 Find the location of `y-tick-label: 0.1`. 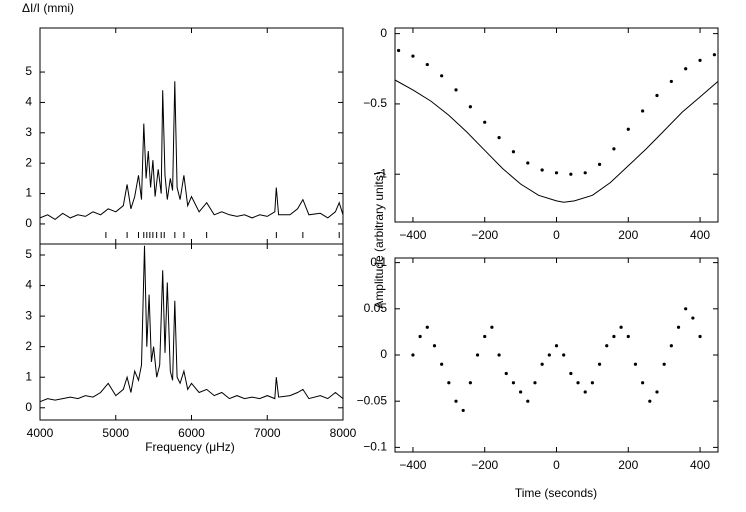

y-tick-label: 0.1 is located at coordinates (378, 262).